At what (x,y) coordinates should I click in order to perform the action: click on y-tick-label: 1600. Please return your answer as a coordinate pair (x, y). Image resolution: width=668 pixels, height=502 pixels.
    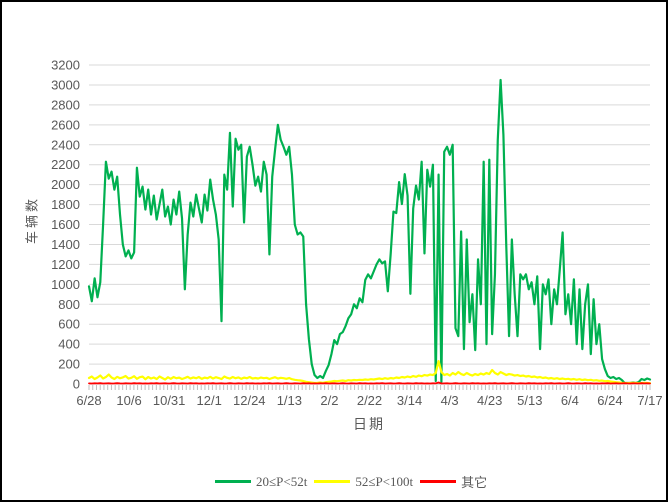
    Looking at the image, I should click on (65, 224).